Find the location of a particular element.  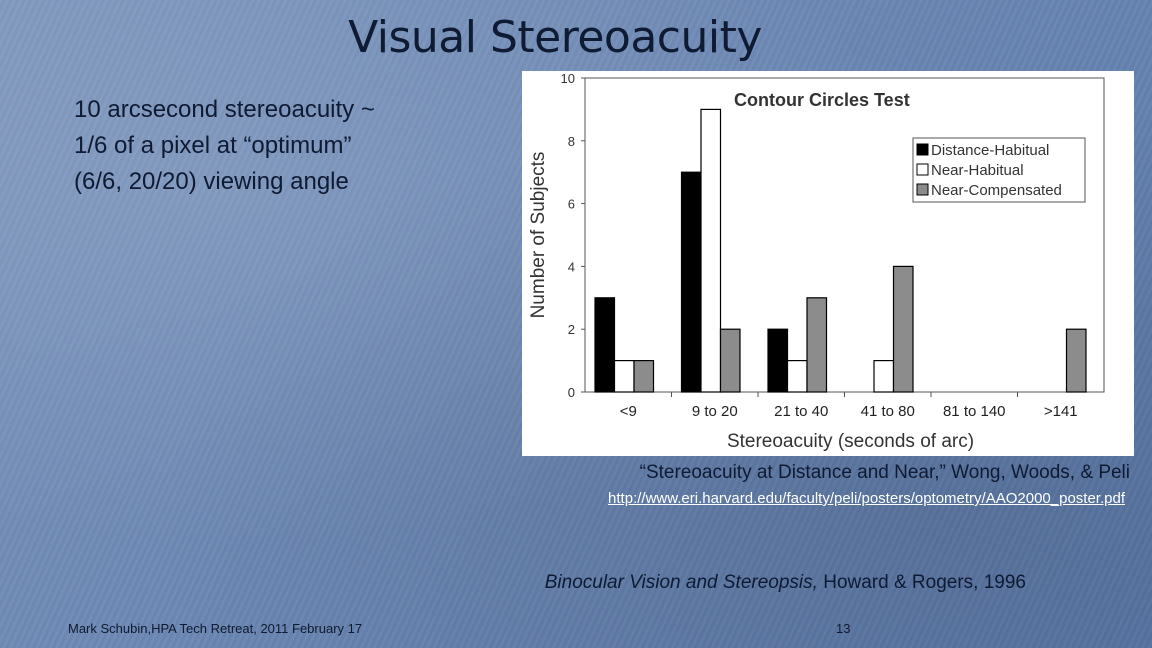

y-tick-label: 8 is located at coordinates (571, 141).